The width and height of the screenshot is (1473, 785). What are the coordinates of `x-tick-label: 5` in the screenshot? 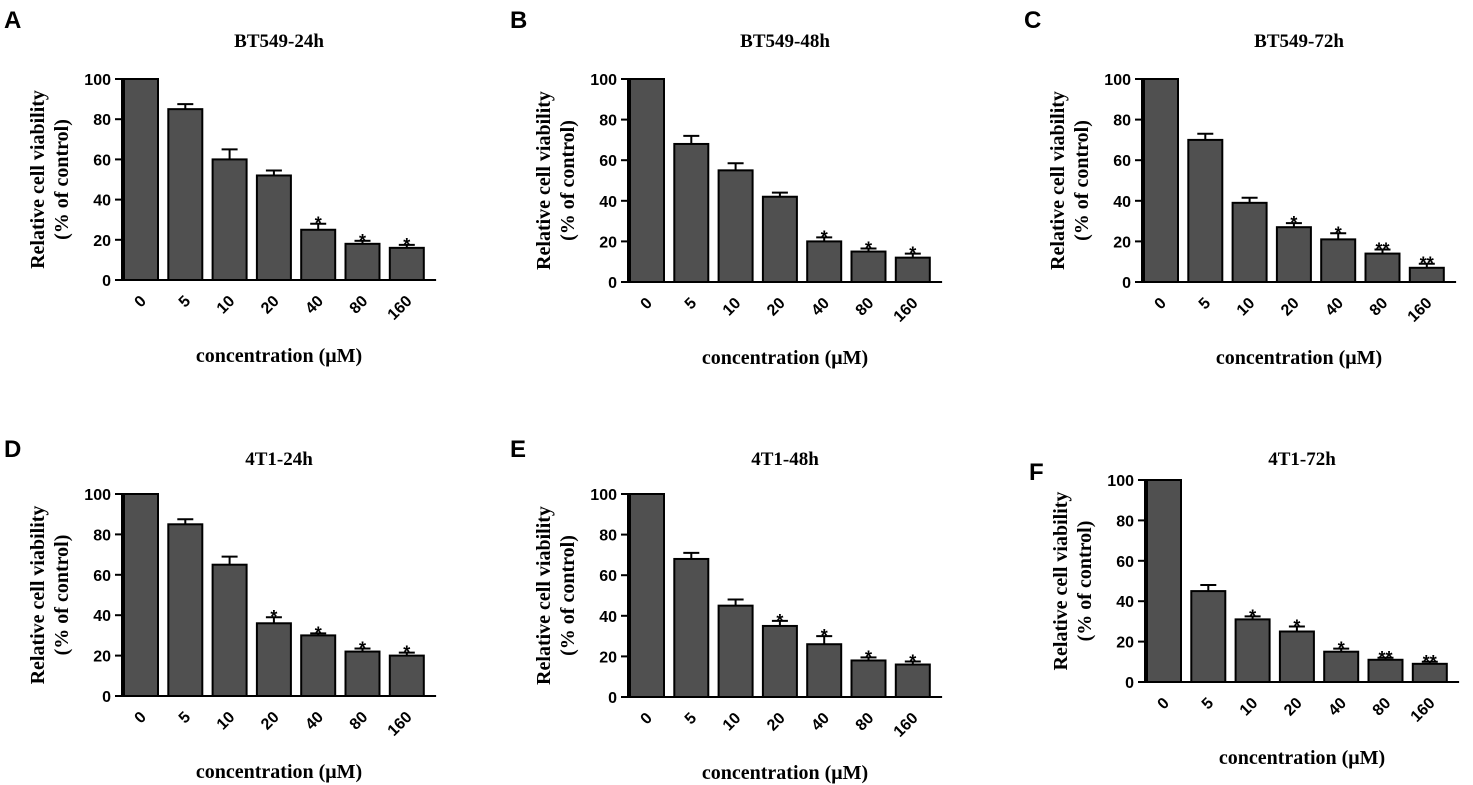 It's located at (185, 302).